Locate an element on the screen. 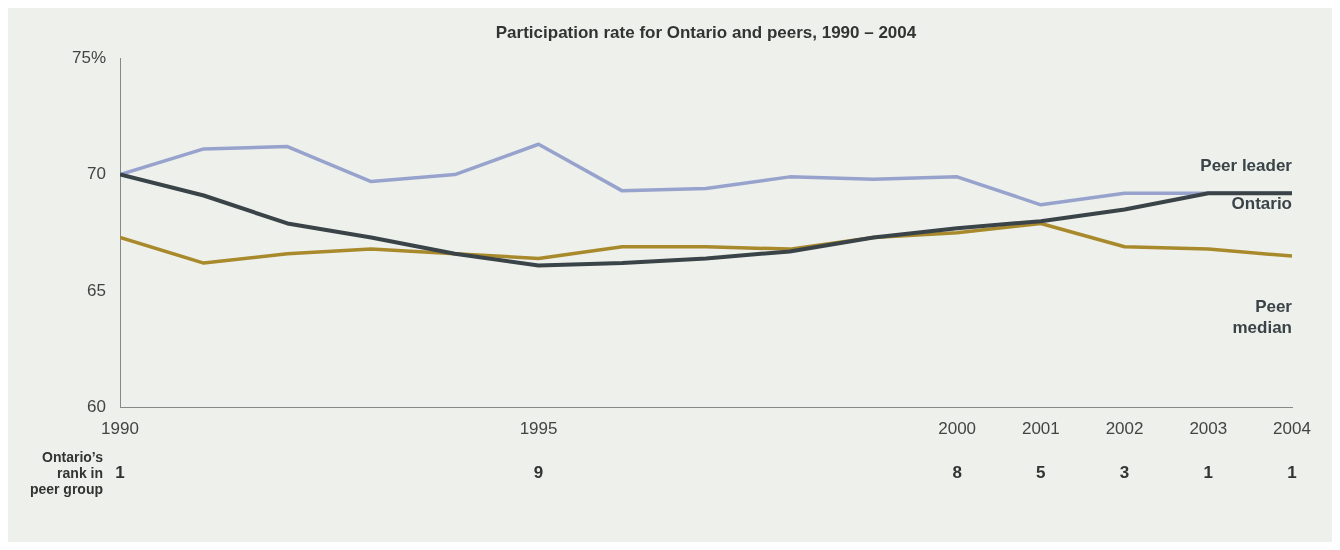 The height and width of the screenshot is (550, 1340). x-tick-label: 2001 is located at coordinates (1040, 429).